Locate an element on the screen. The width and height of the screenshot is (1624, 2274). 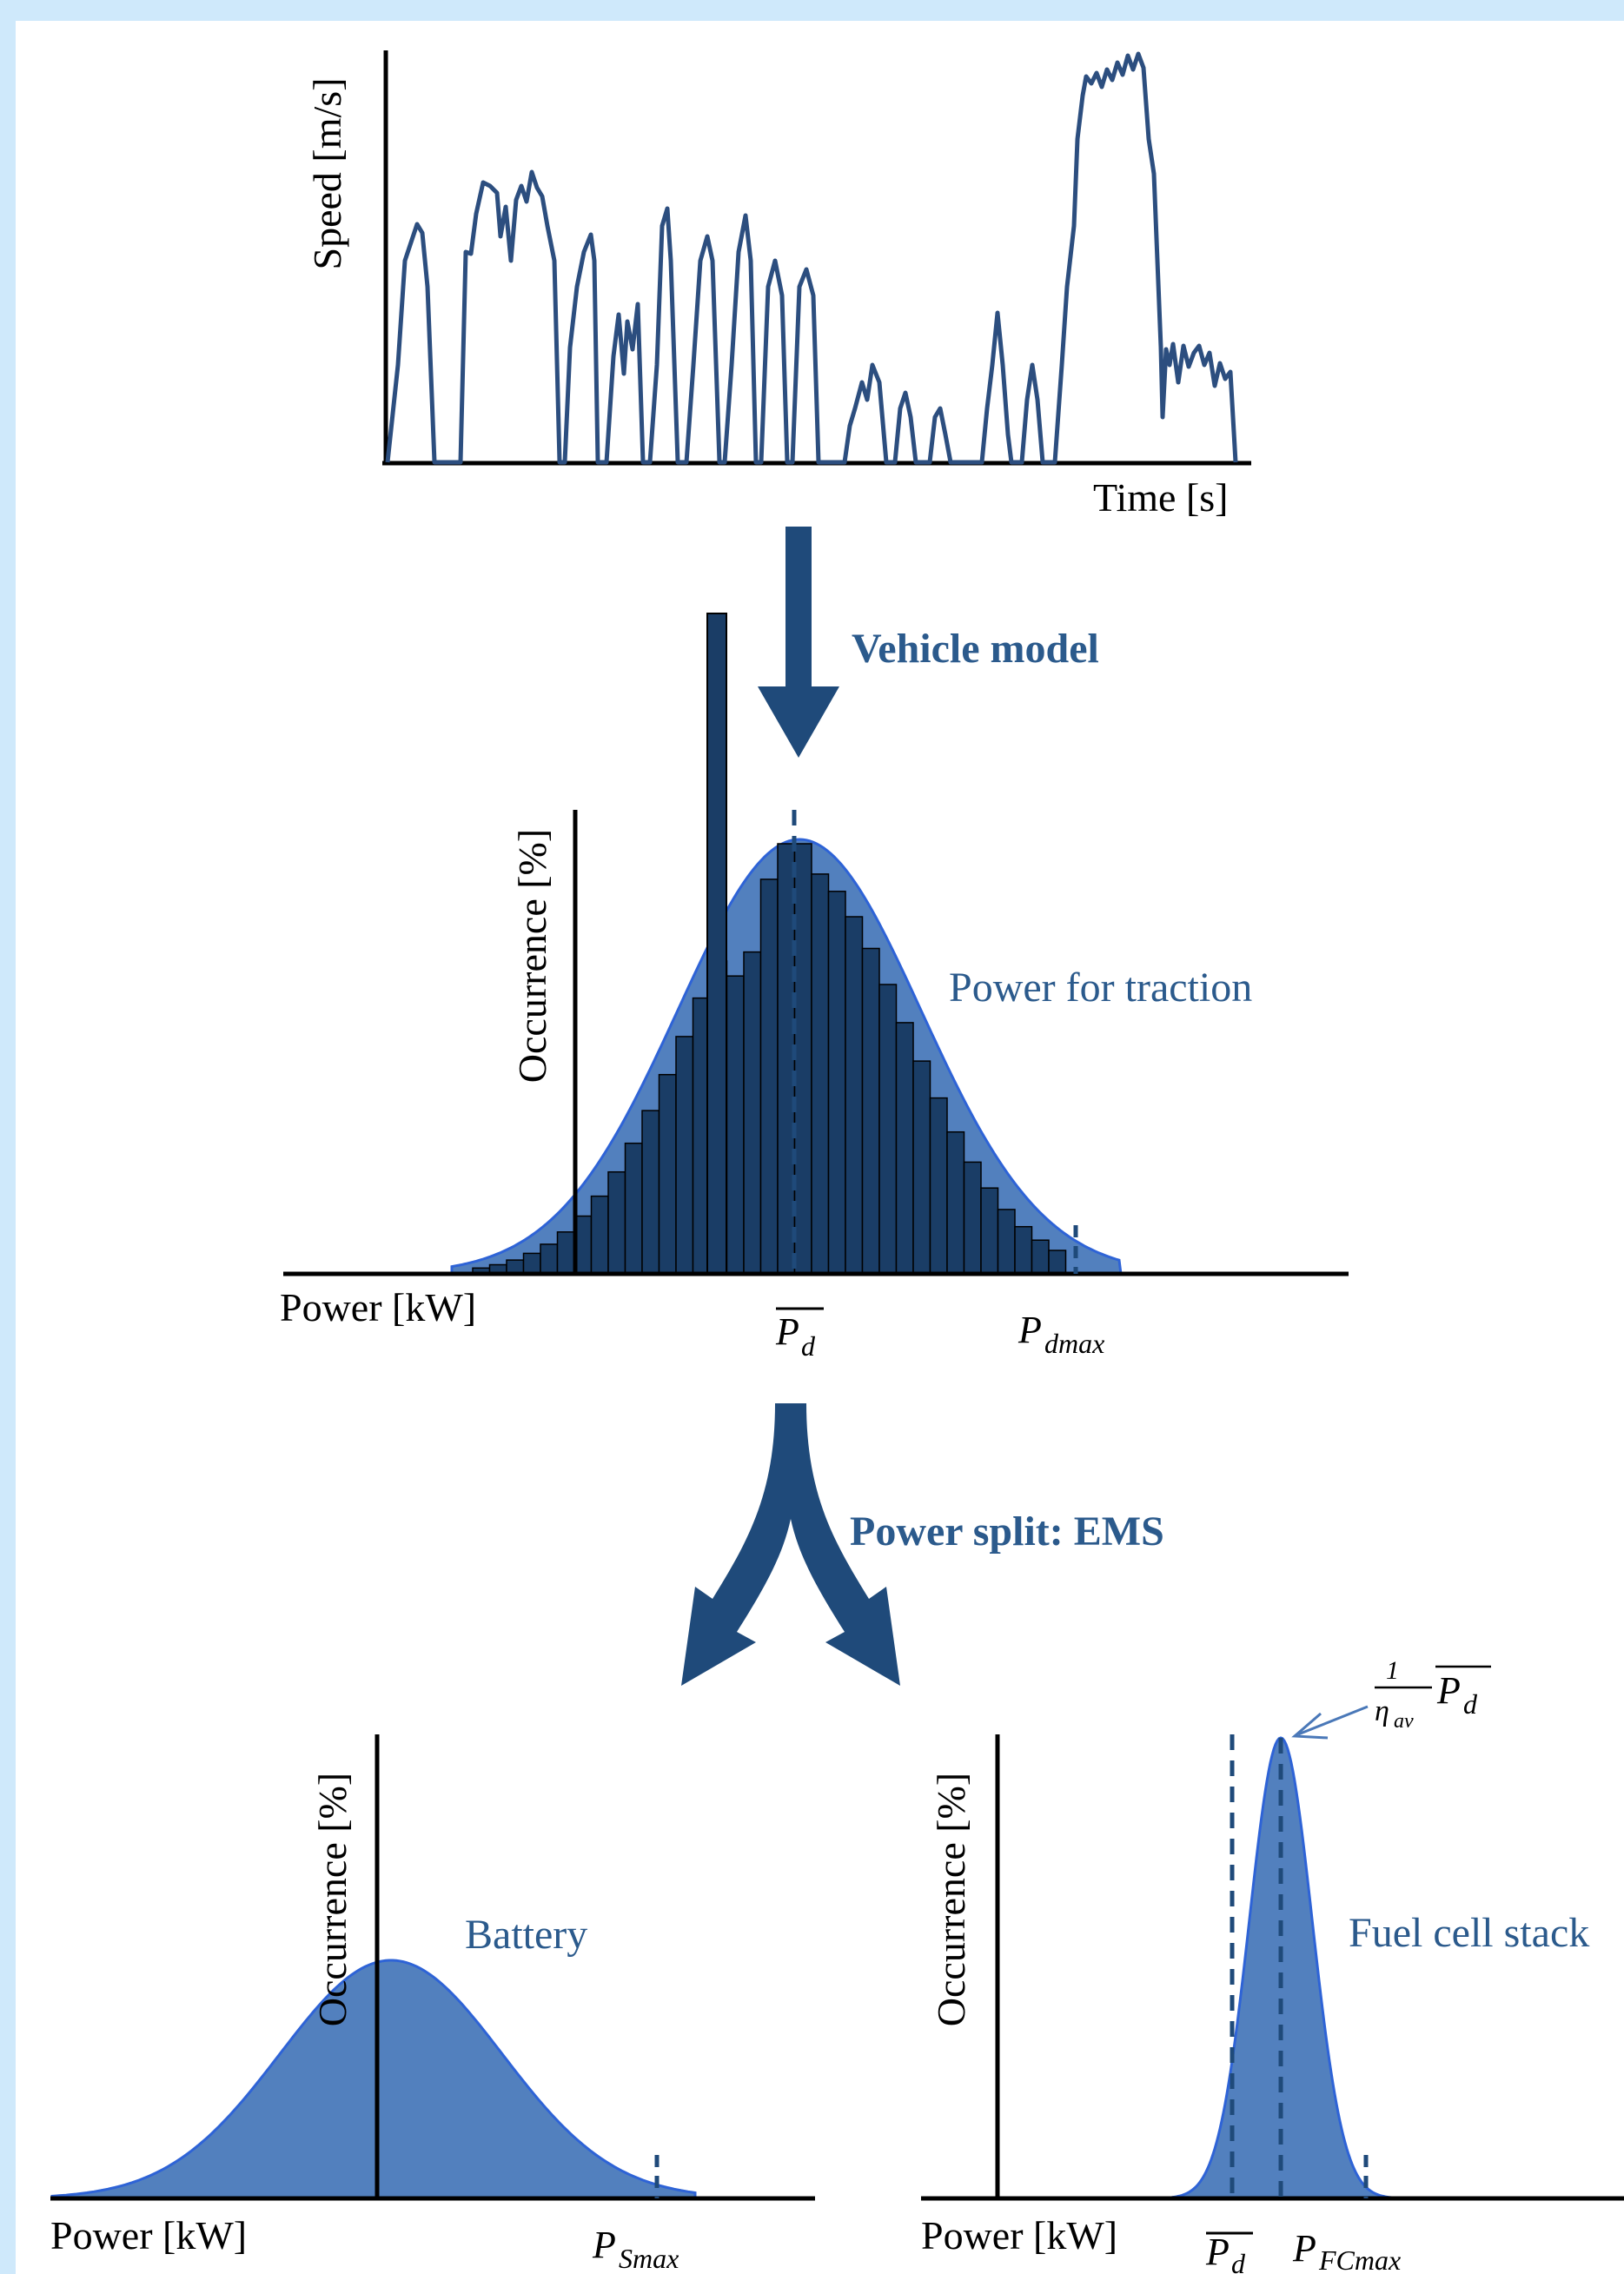
fc-mean-label: P d is located at coordinates (1229, 2252).